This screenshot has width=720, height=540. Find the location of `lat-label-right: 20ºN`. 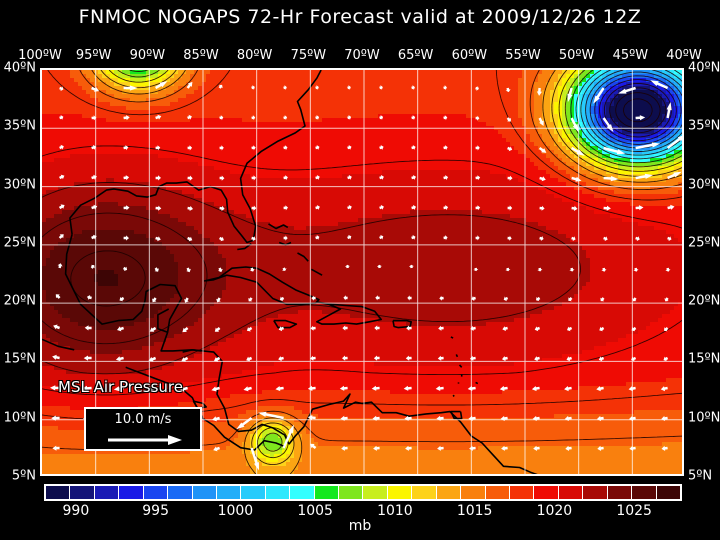

lat-label-right: 20ºN is located at coordinates (704, 301).